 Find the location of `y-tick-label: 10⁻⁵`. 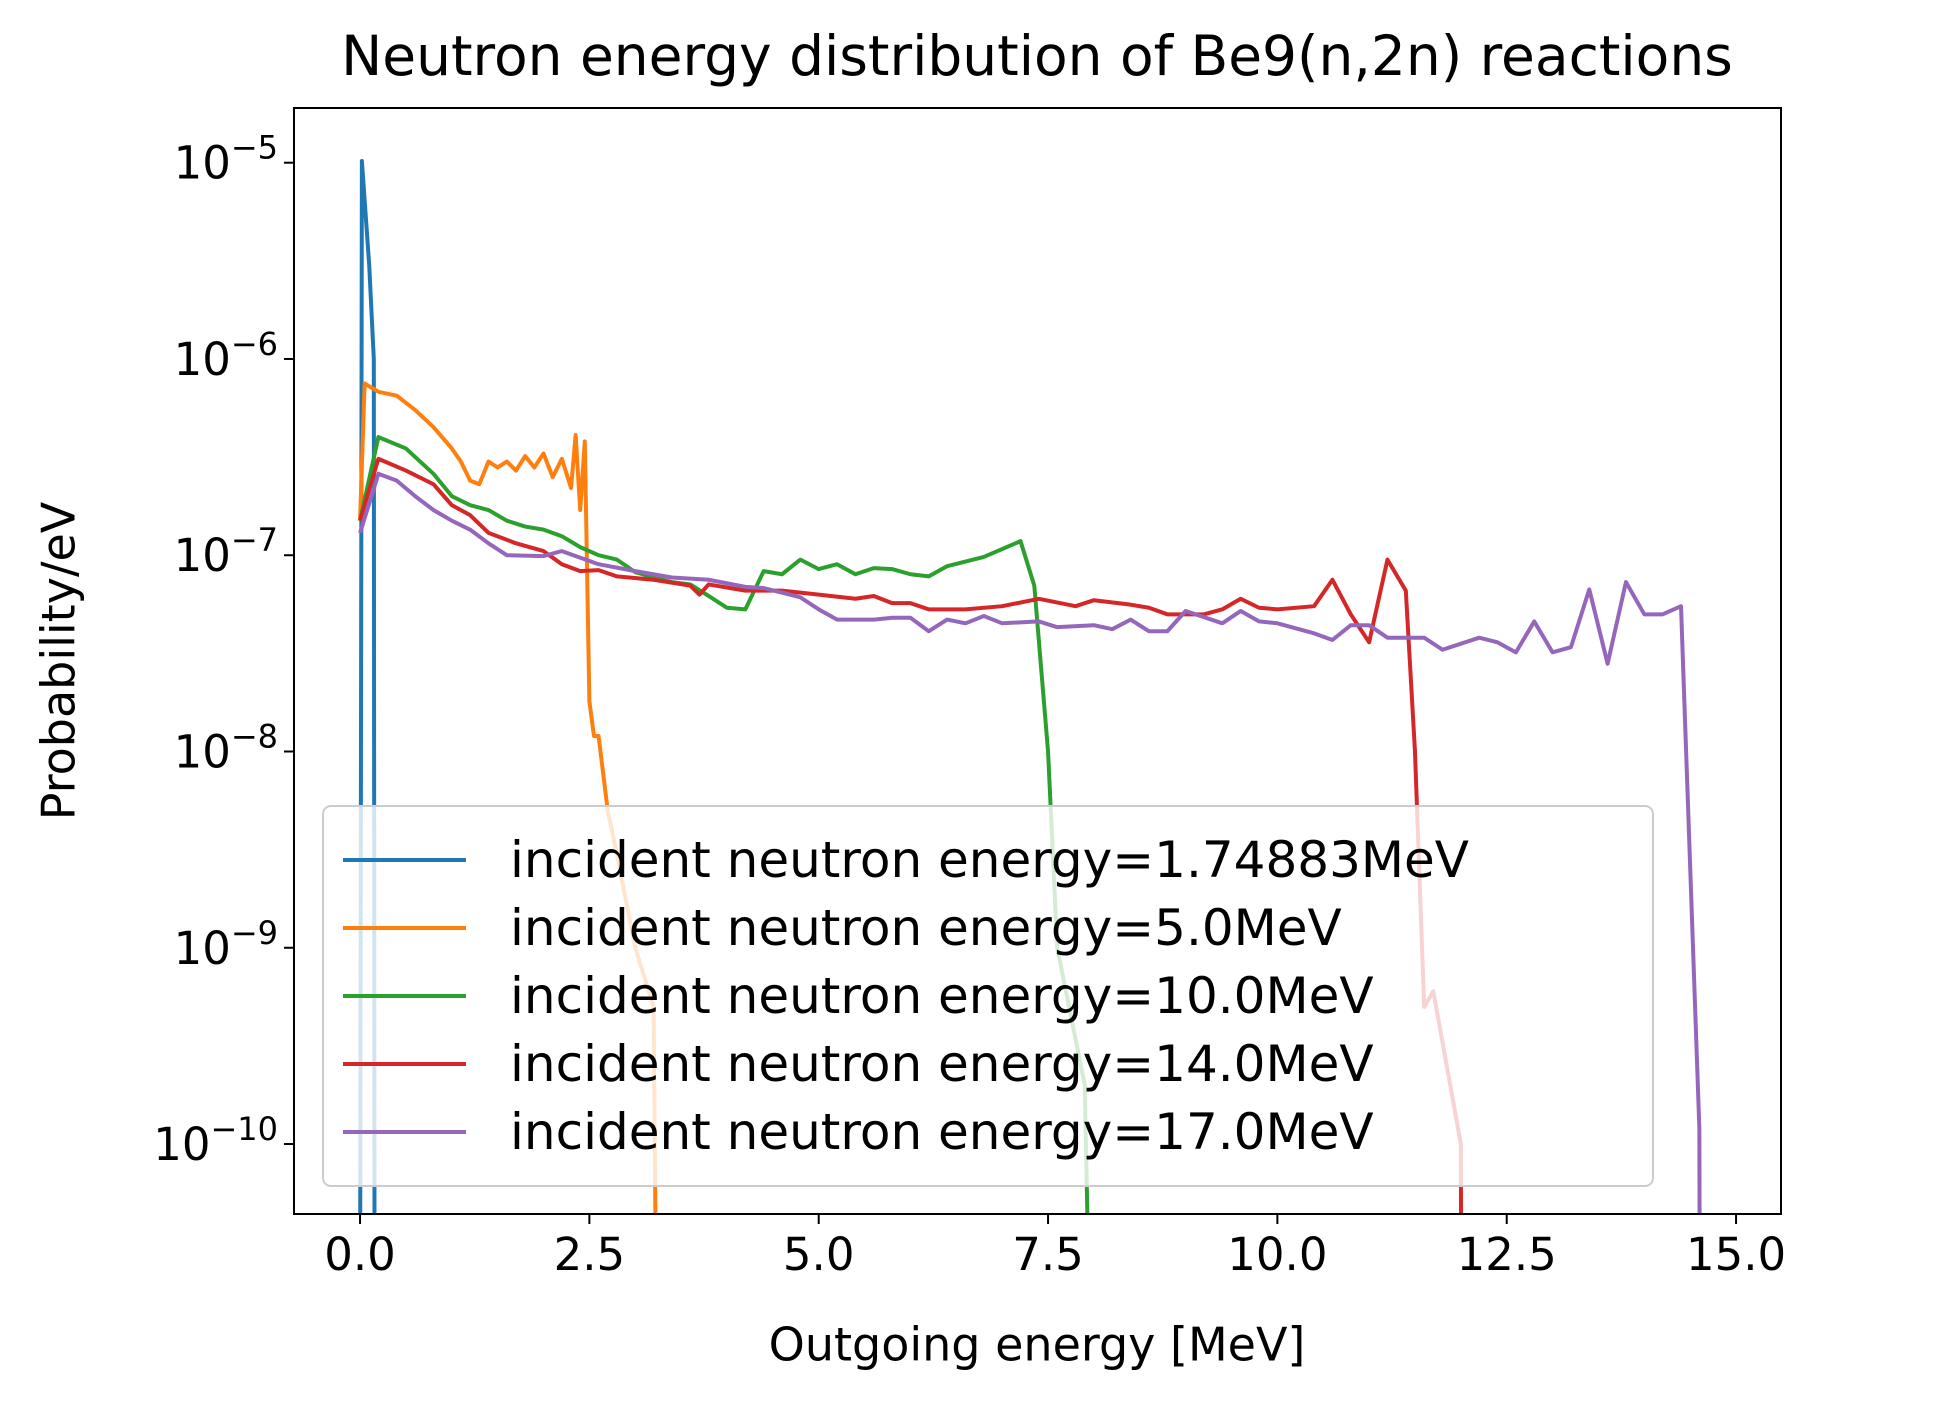

y-tick-label: 10⁻⁵ is located at coordinates (226, 159).